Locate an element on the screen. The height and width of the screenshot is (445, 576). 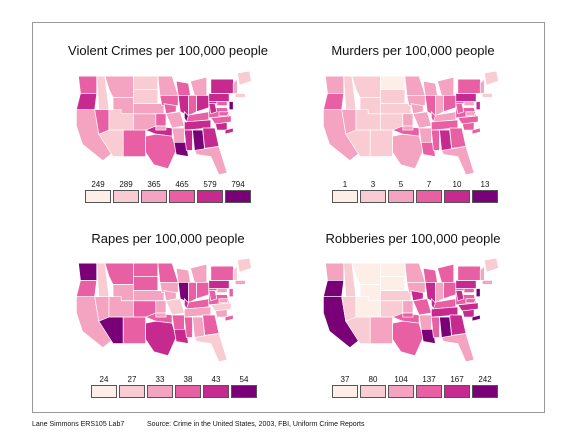
legend-class: 10 is located at coordinates (457, 191).